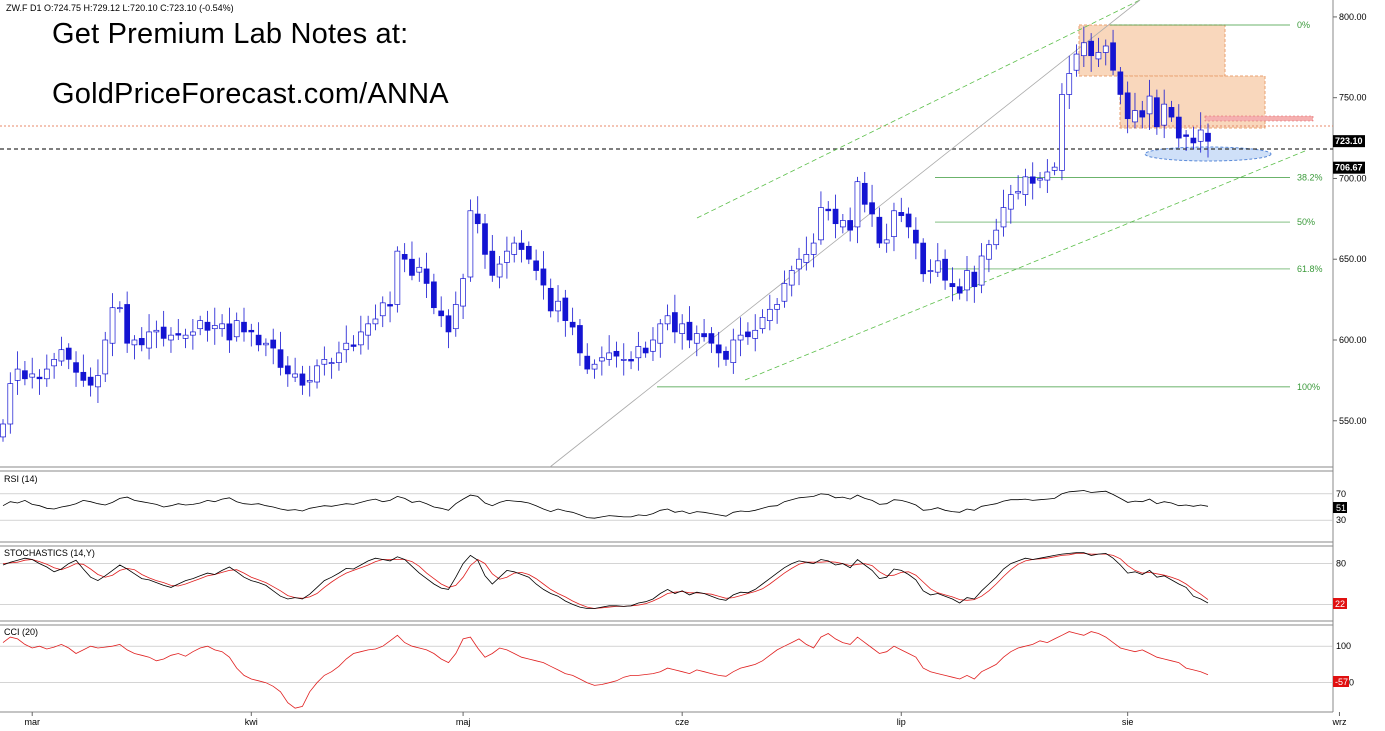  I want to click on price-tag-box, so click(1349, 141).